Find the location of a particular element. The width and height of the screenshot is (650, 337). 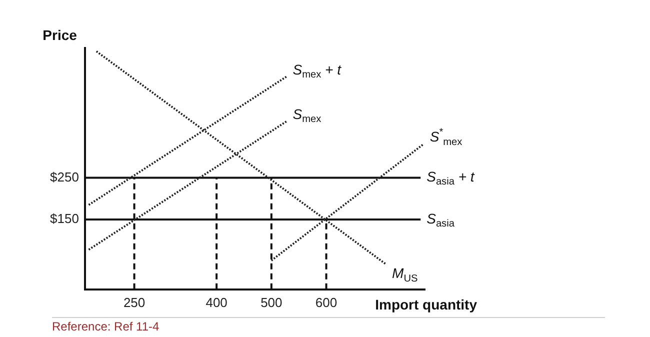

x-tick-label: 400 is located at coordinates (217, 302).